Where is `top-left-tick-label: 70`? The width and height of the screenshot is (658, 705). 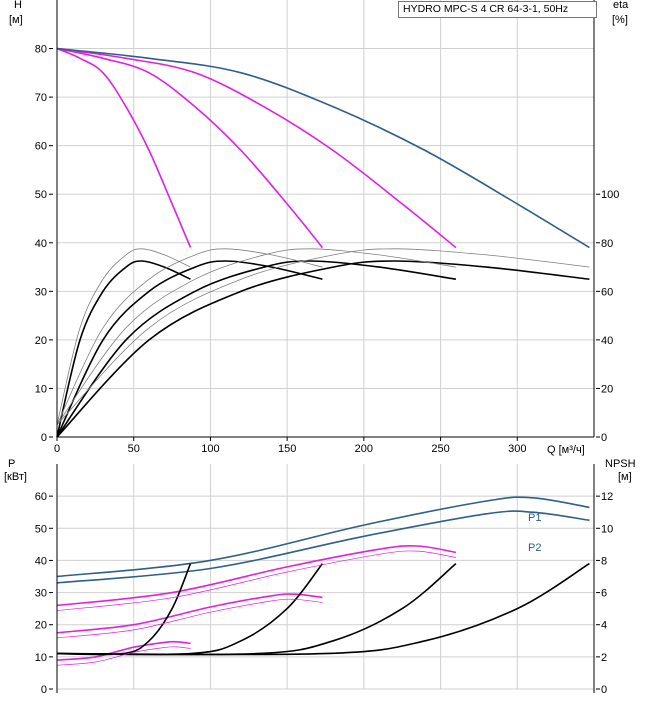 top-left-tick-label: 70 is located at coordinates (41, 98).